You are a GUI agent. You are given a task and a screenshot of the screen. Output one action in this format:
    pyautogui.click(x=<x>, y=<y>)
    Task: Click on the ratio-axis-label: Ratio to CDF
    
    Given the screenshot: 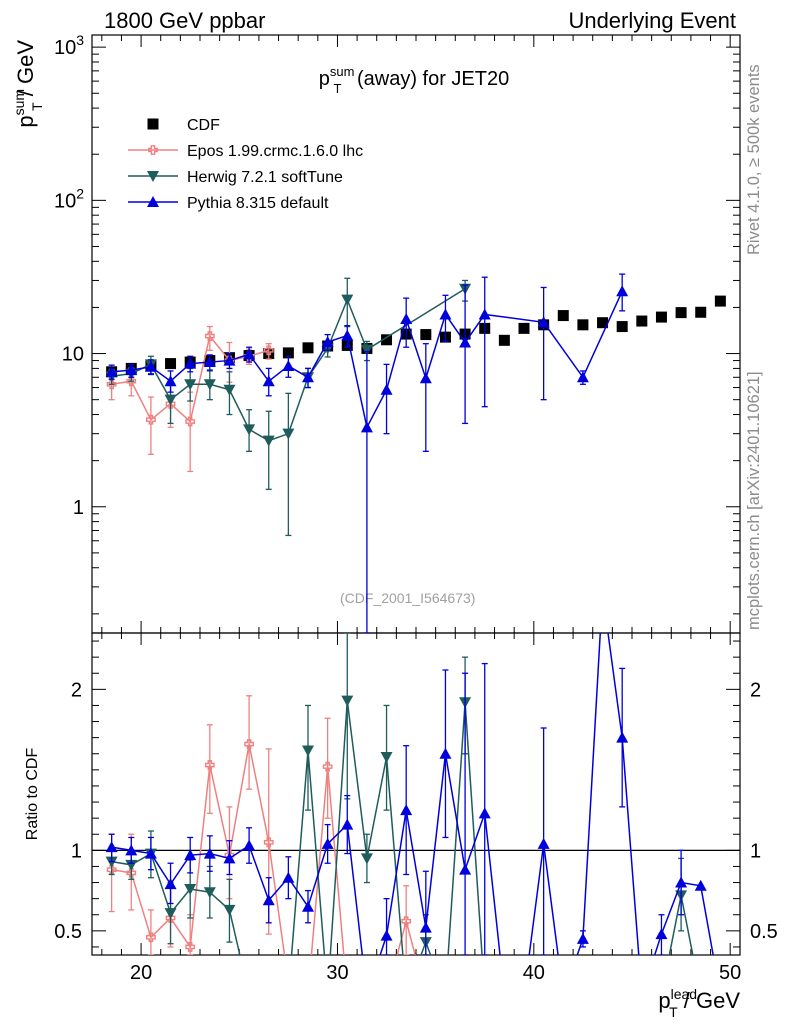 What is the action you would take?
    pyautogui.click(x=32, y=794)
    